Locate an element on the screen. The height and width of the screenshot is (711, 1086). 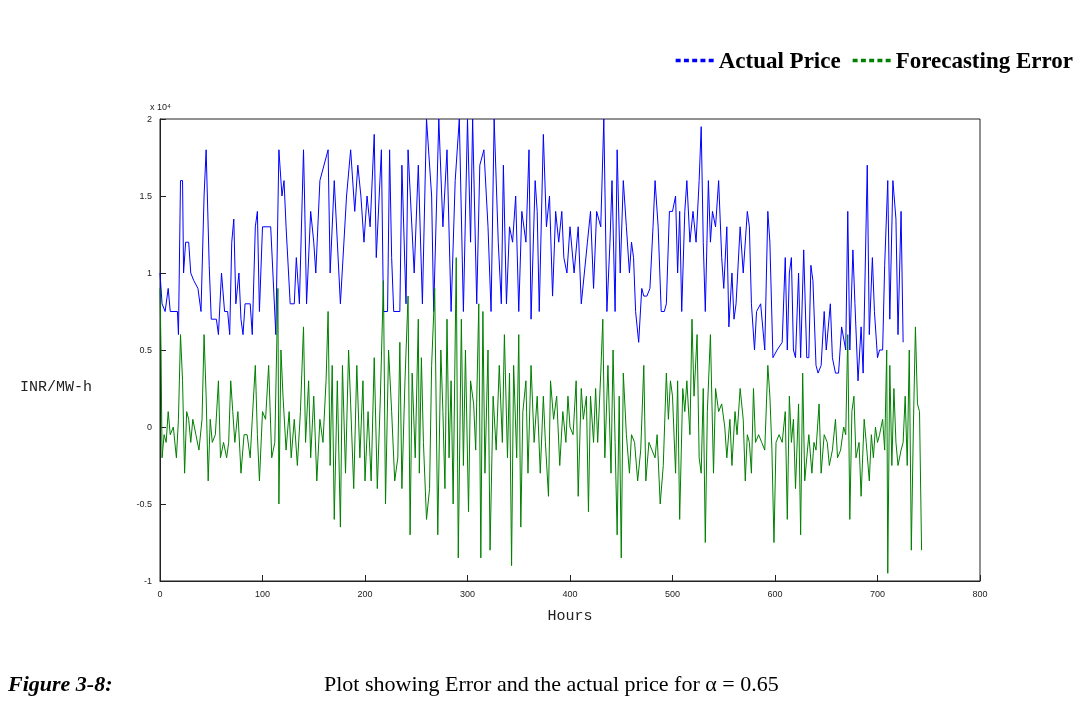
y-axis-title: INR/MW-h is located at coordinates (56, 387).